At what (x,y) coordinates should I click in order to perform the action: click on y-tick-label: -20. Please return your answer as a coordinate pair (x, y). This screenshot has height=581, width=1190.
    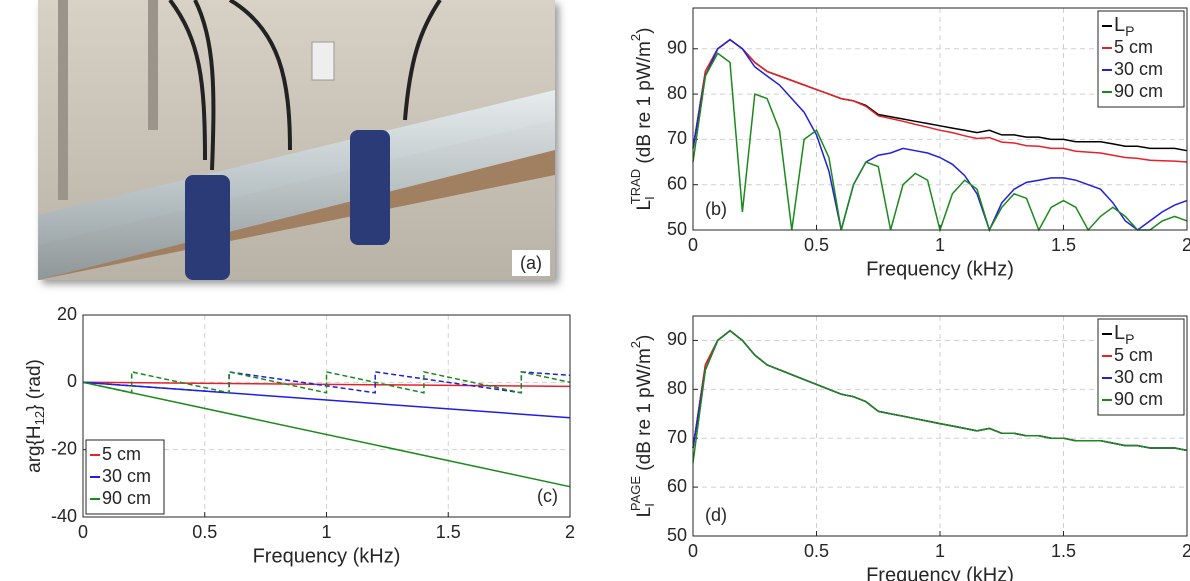
    Looking at the image, I should click on (64, 448).